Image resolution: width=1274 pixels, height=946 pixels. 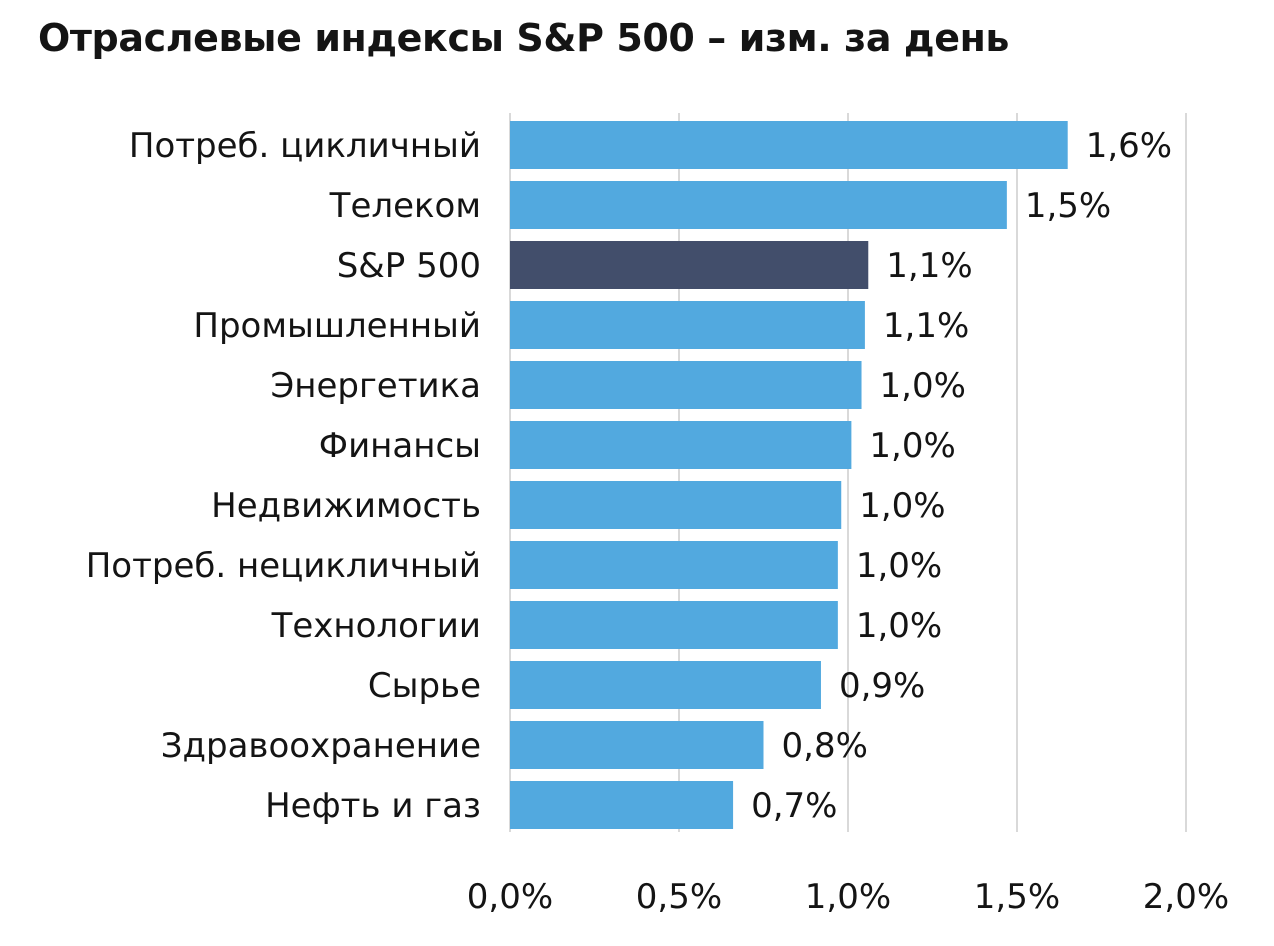 What do you see at coordinates (373, 806) in the screenshot?
I see `category-label: Нефть и газ` at bounding box center [373, 806].